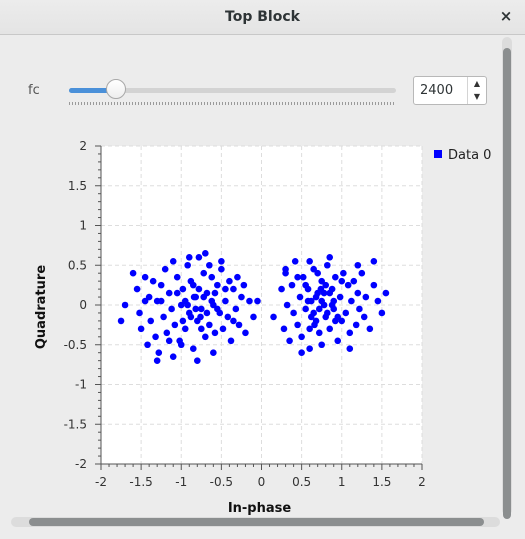 The image size is (525, 539). I want to click on y-tick-label: -1, so click(81, 385).